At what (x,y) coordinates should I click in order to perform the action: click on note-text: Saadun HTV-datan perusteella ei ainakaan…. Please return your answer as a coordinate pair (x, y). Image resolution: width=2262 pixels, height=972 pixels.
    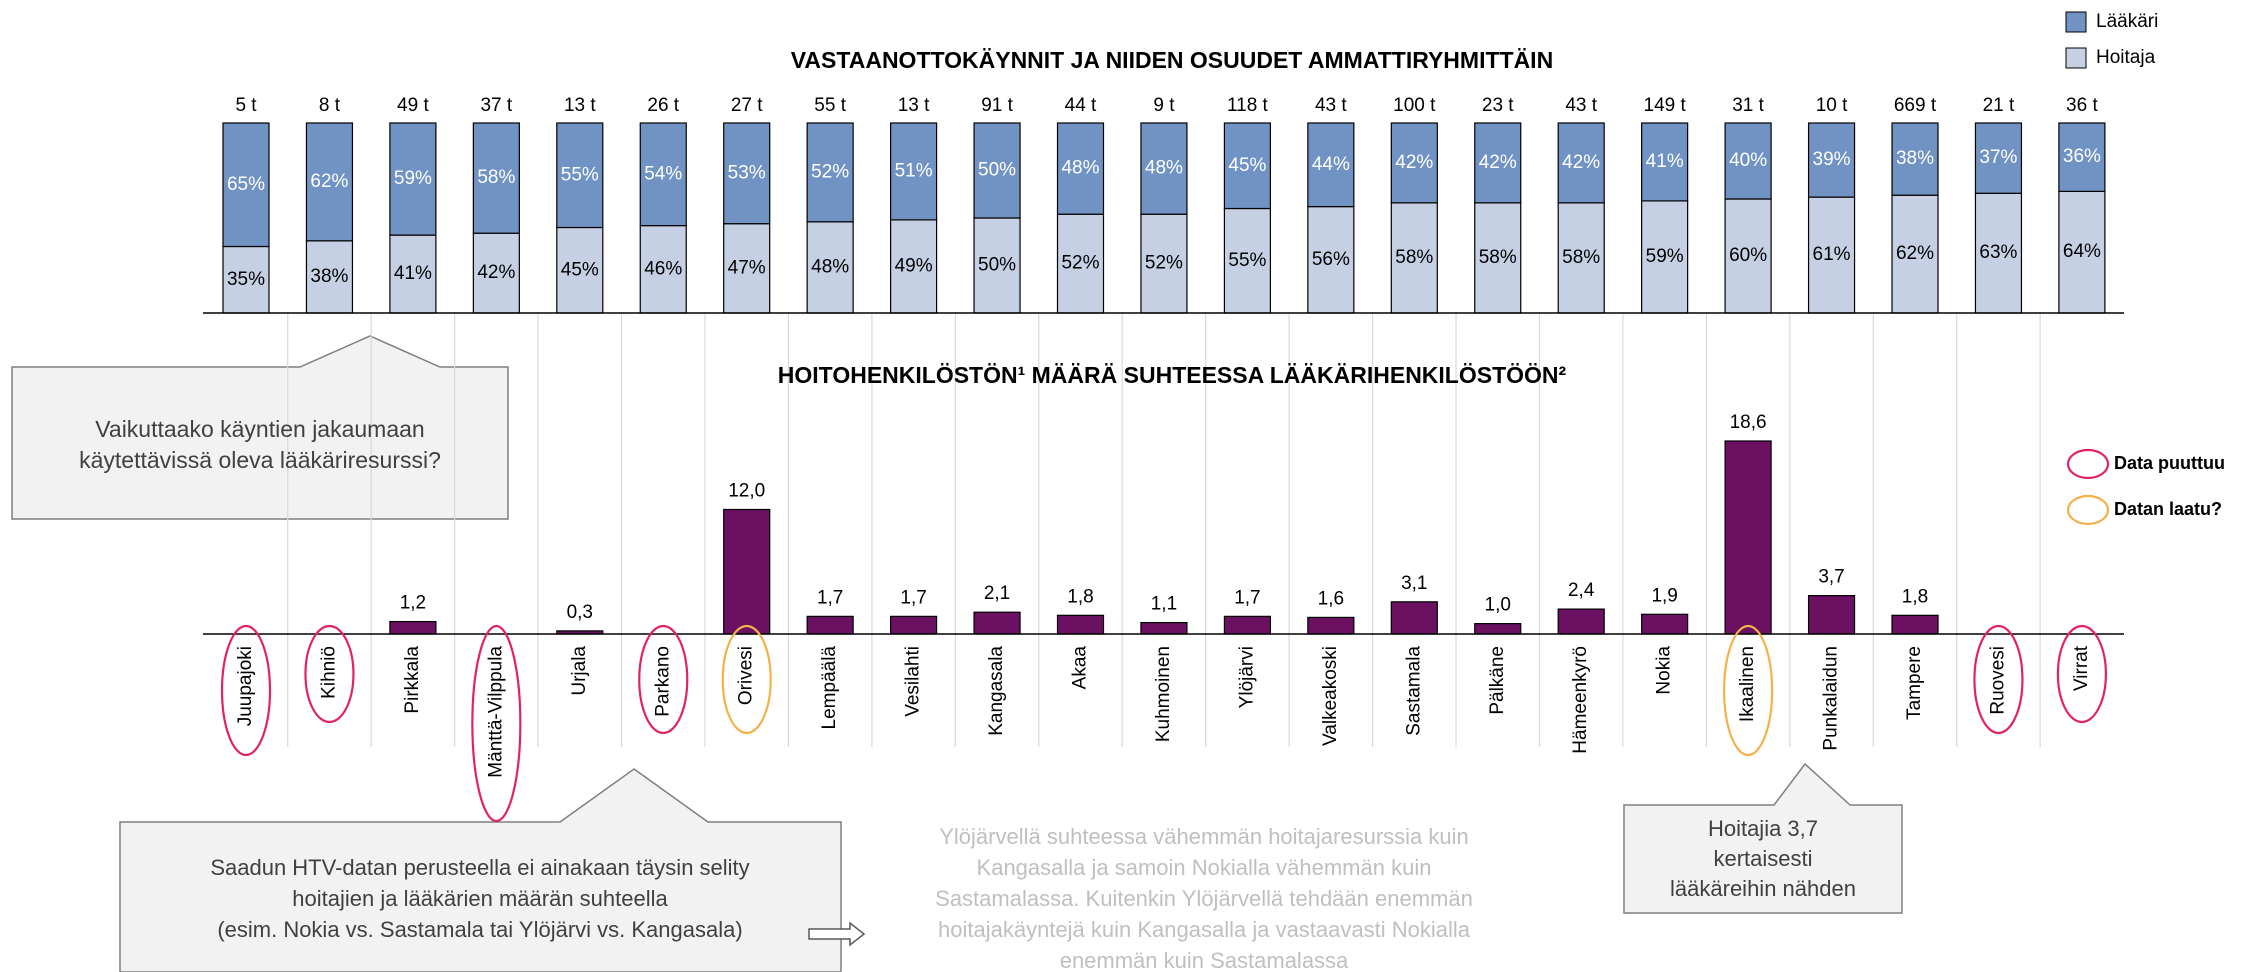
    Looking at the image, I should click on (479, 867).